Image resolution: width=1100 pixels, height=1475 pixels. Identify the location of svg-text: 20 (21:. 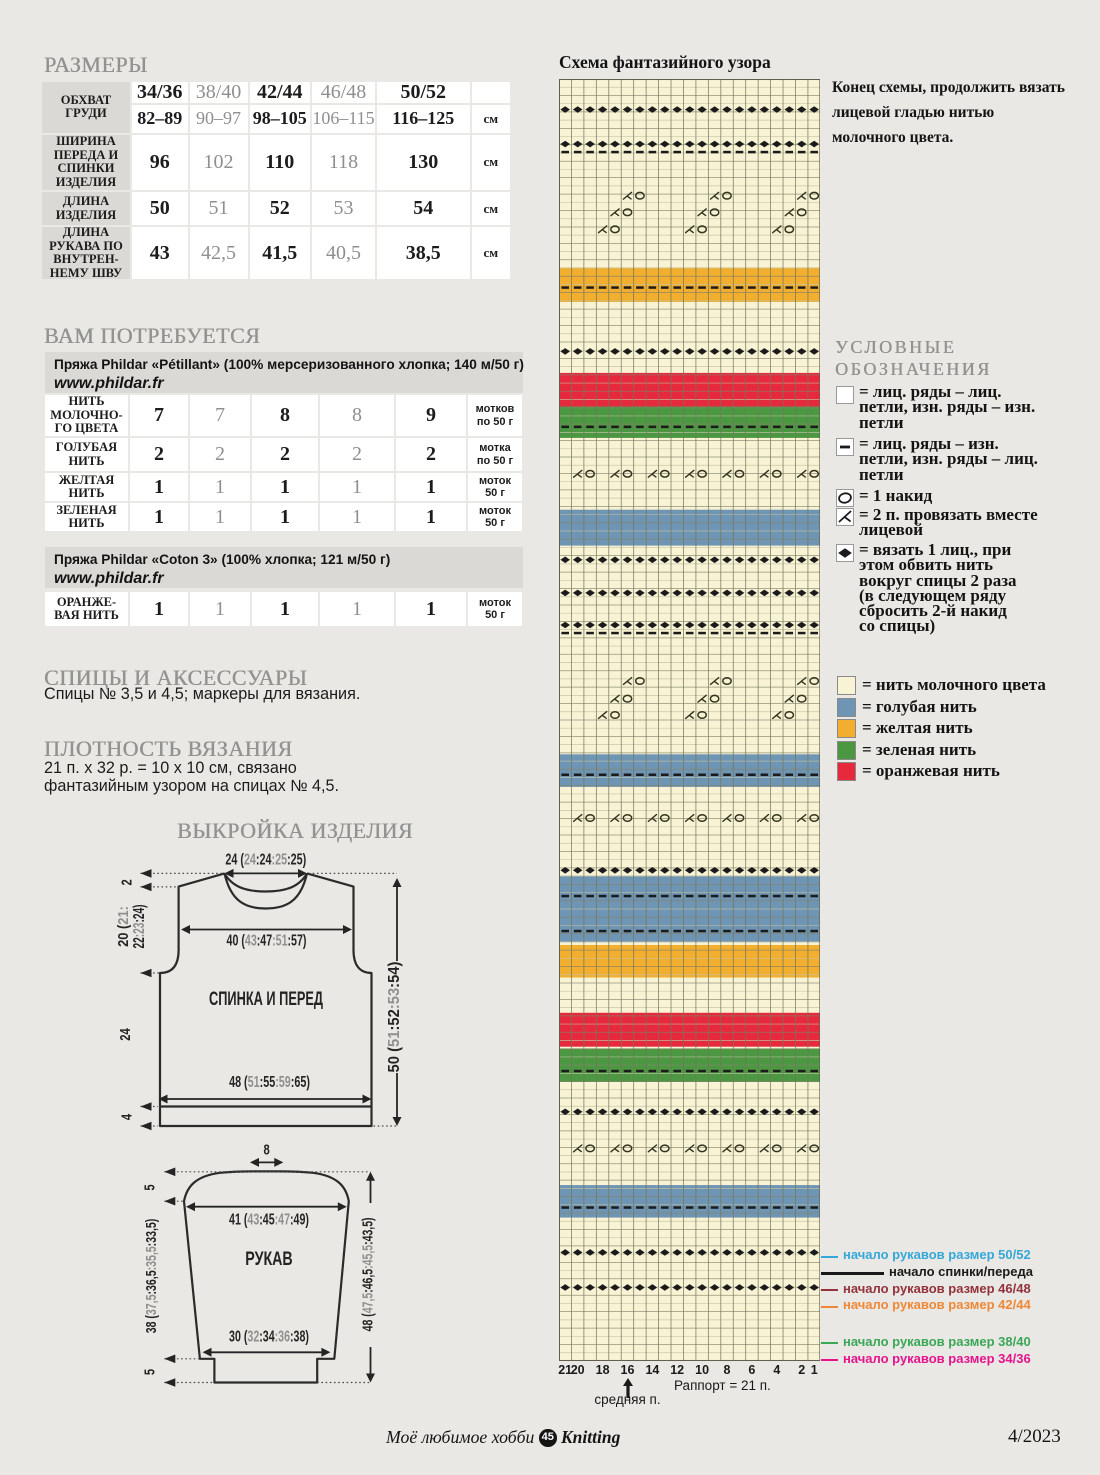
(122, 926).